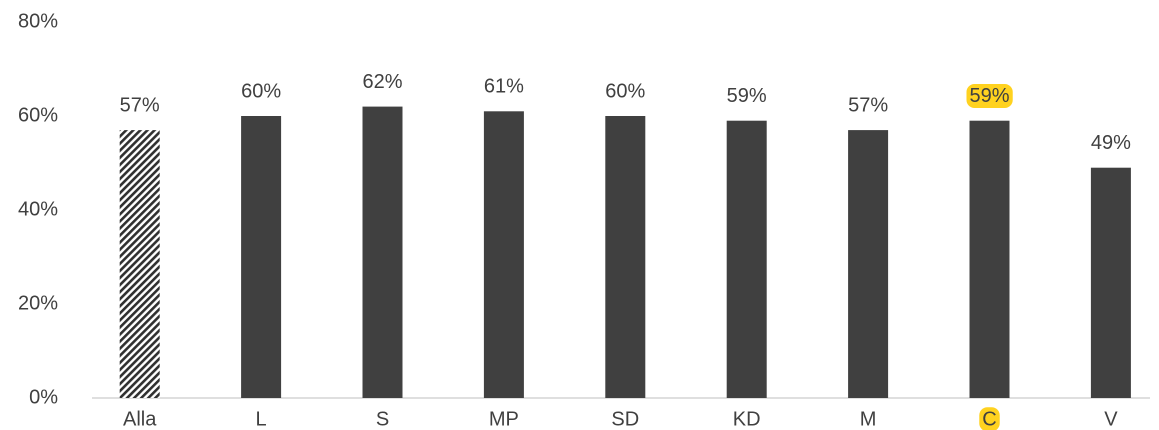  What do you see at coordinates (504, 419) in the screenshot?
I see `x-tick-label: MP` at bounding box center [504, 419].